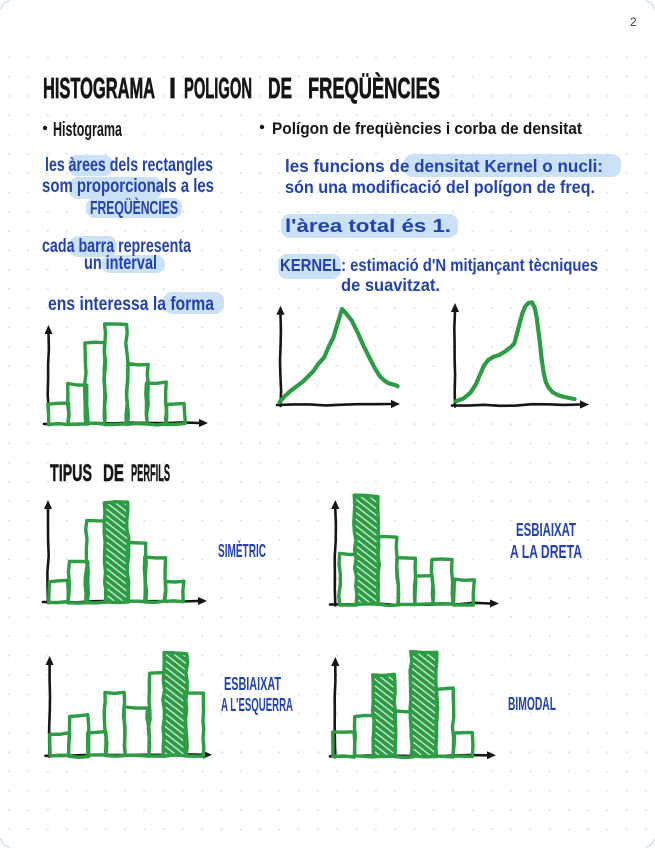  Describe the element at coordinates (633, 22) in the screenshot. I see `svg-text: 2` at that location.